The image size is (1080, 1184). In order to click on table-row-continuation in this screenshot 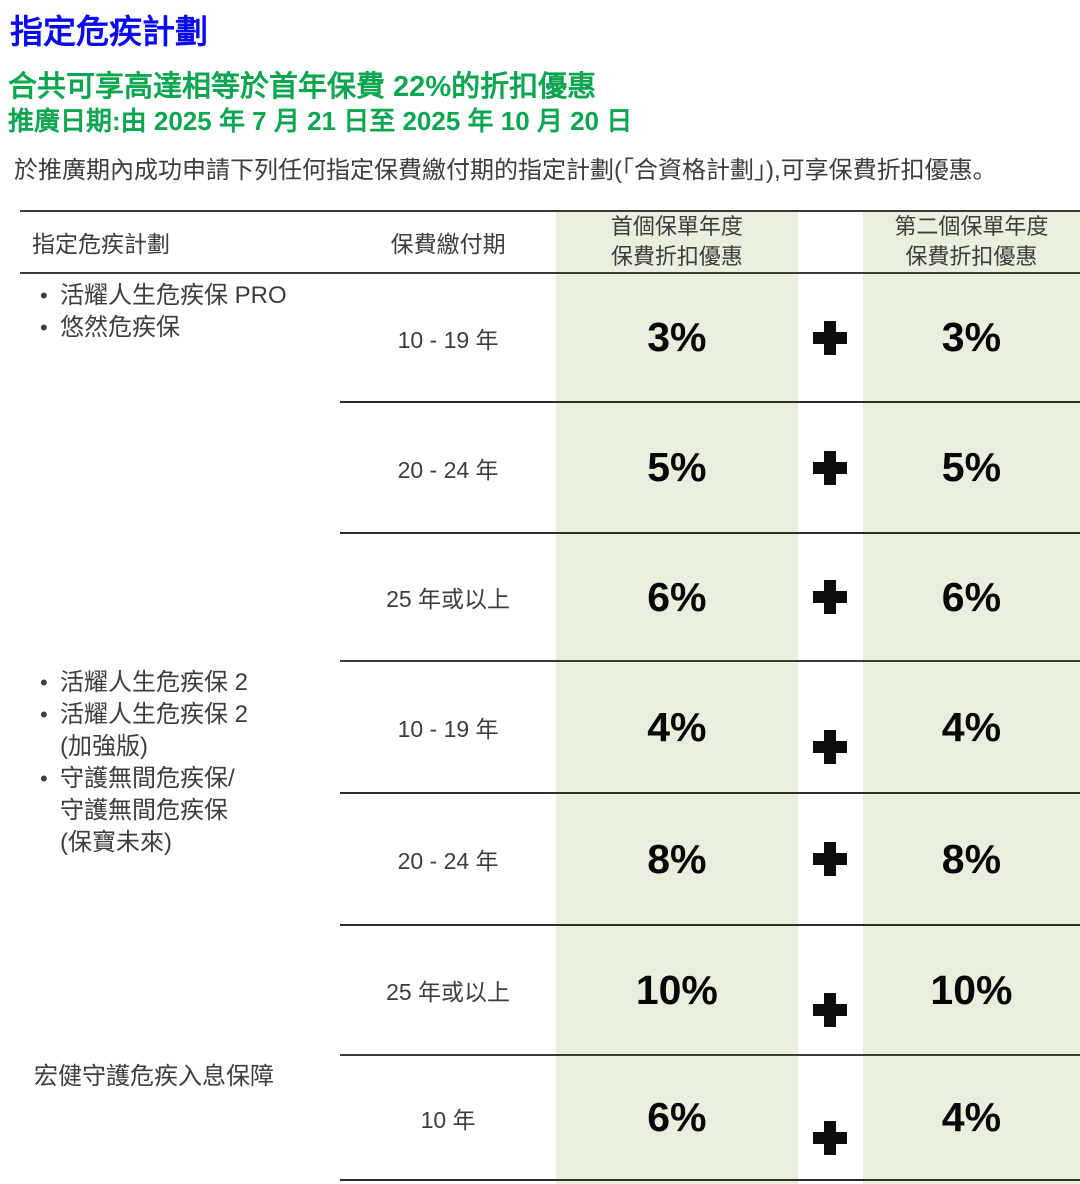, I will do `click(550, 1182)`.